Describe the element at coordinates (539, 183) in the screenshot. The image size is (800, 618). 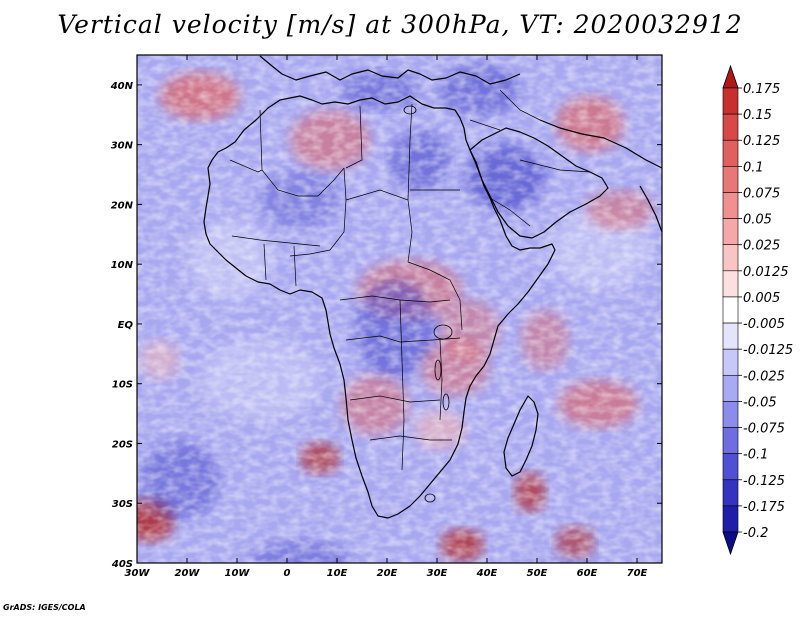
I see `arabian-peninsula-coastline` at that location.